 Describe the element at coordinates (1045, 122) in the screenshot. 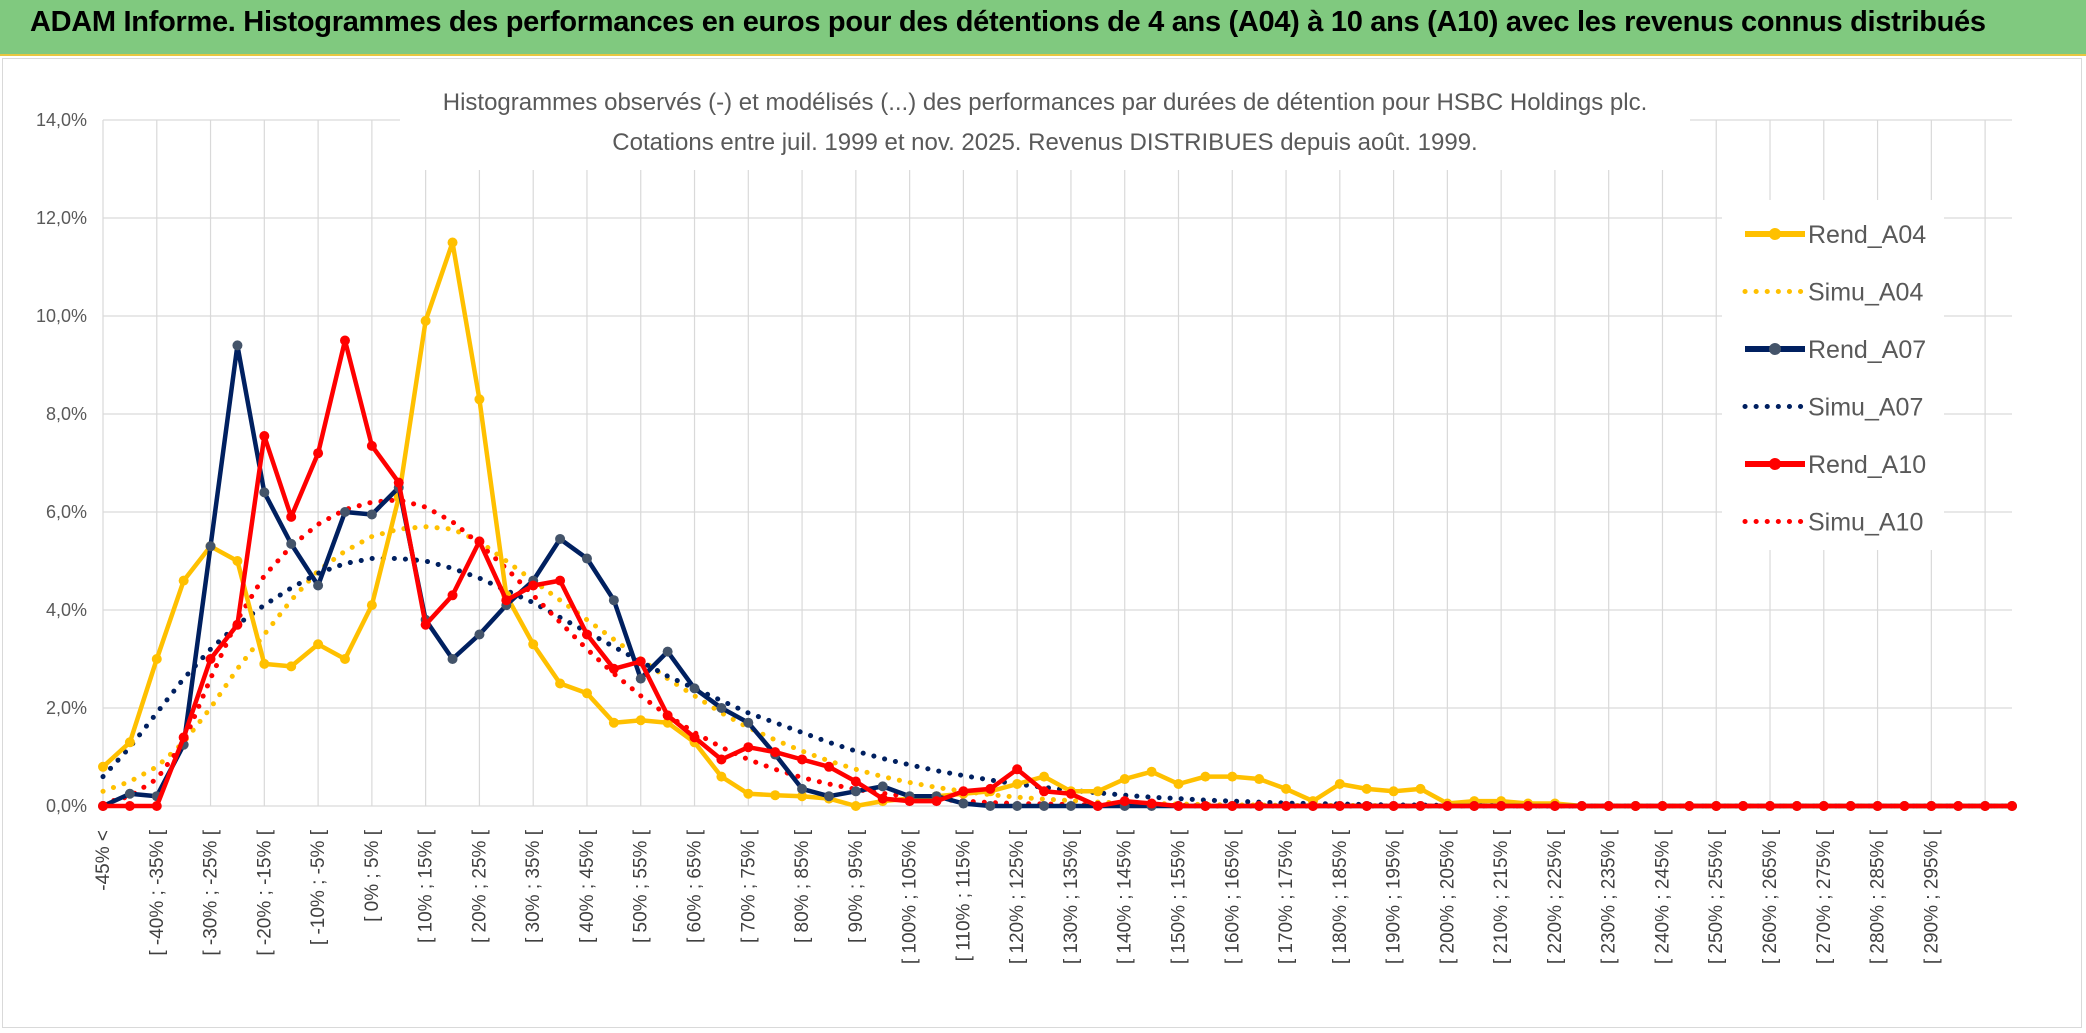

I see `title-background` at that location.